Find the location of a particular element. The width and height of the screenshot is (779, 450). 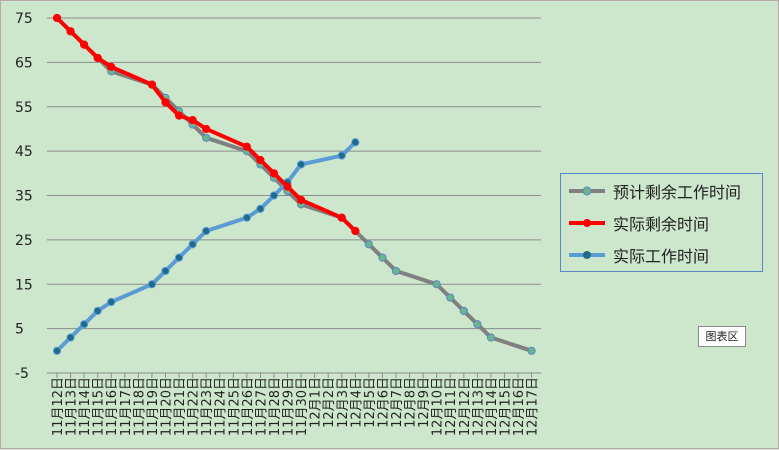

x-tick-label-7: 11月19日 is located at coordinates (153, 406).